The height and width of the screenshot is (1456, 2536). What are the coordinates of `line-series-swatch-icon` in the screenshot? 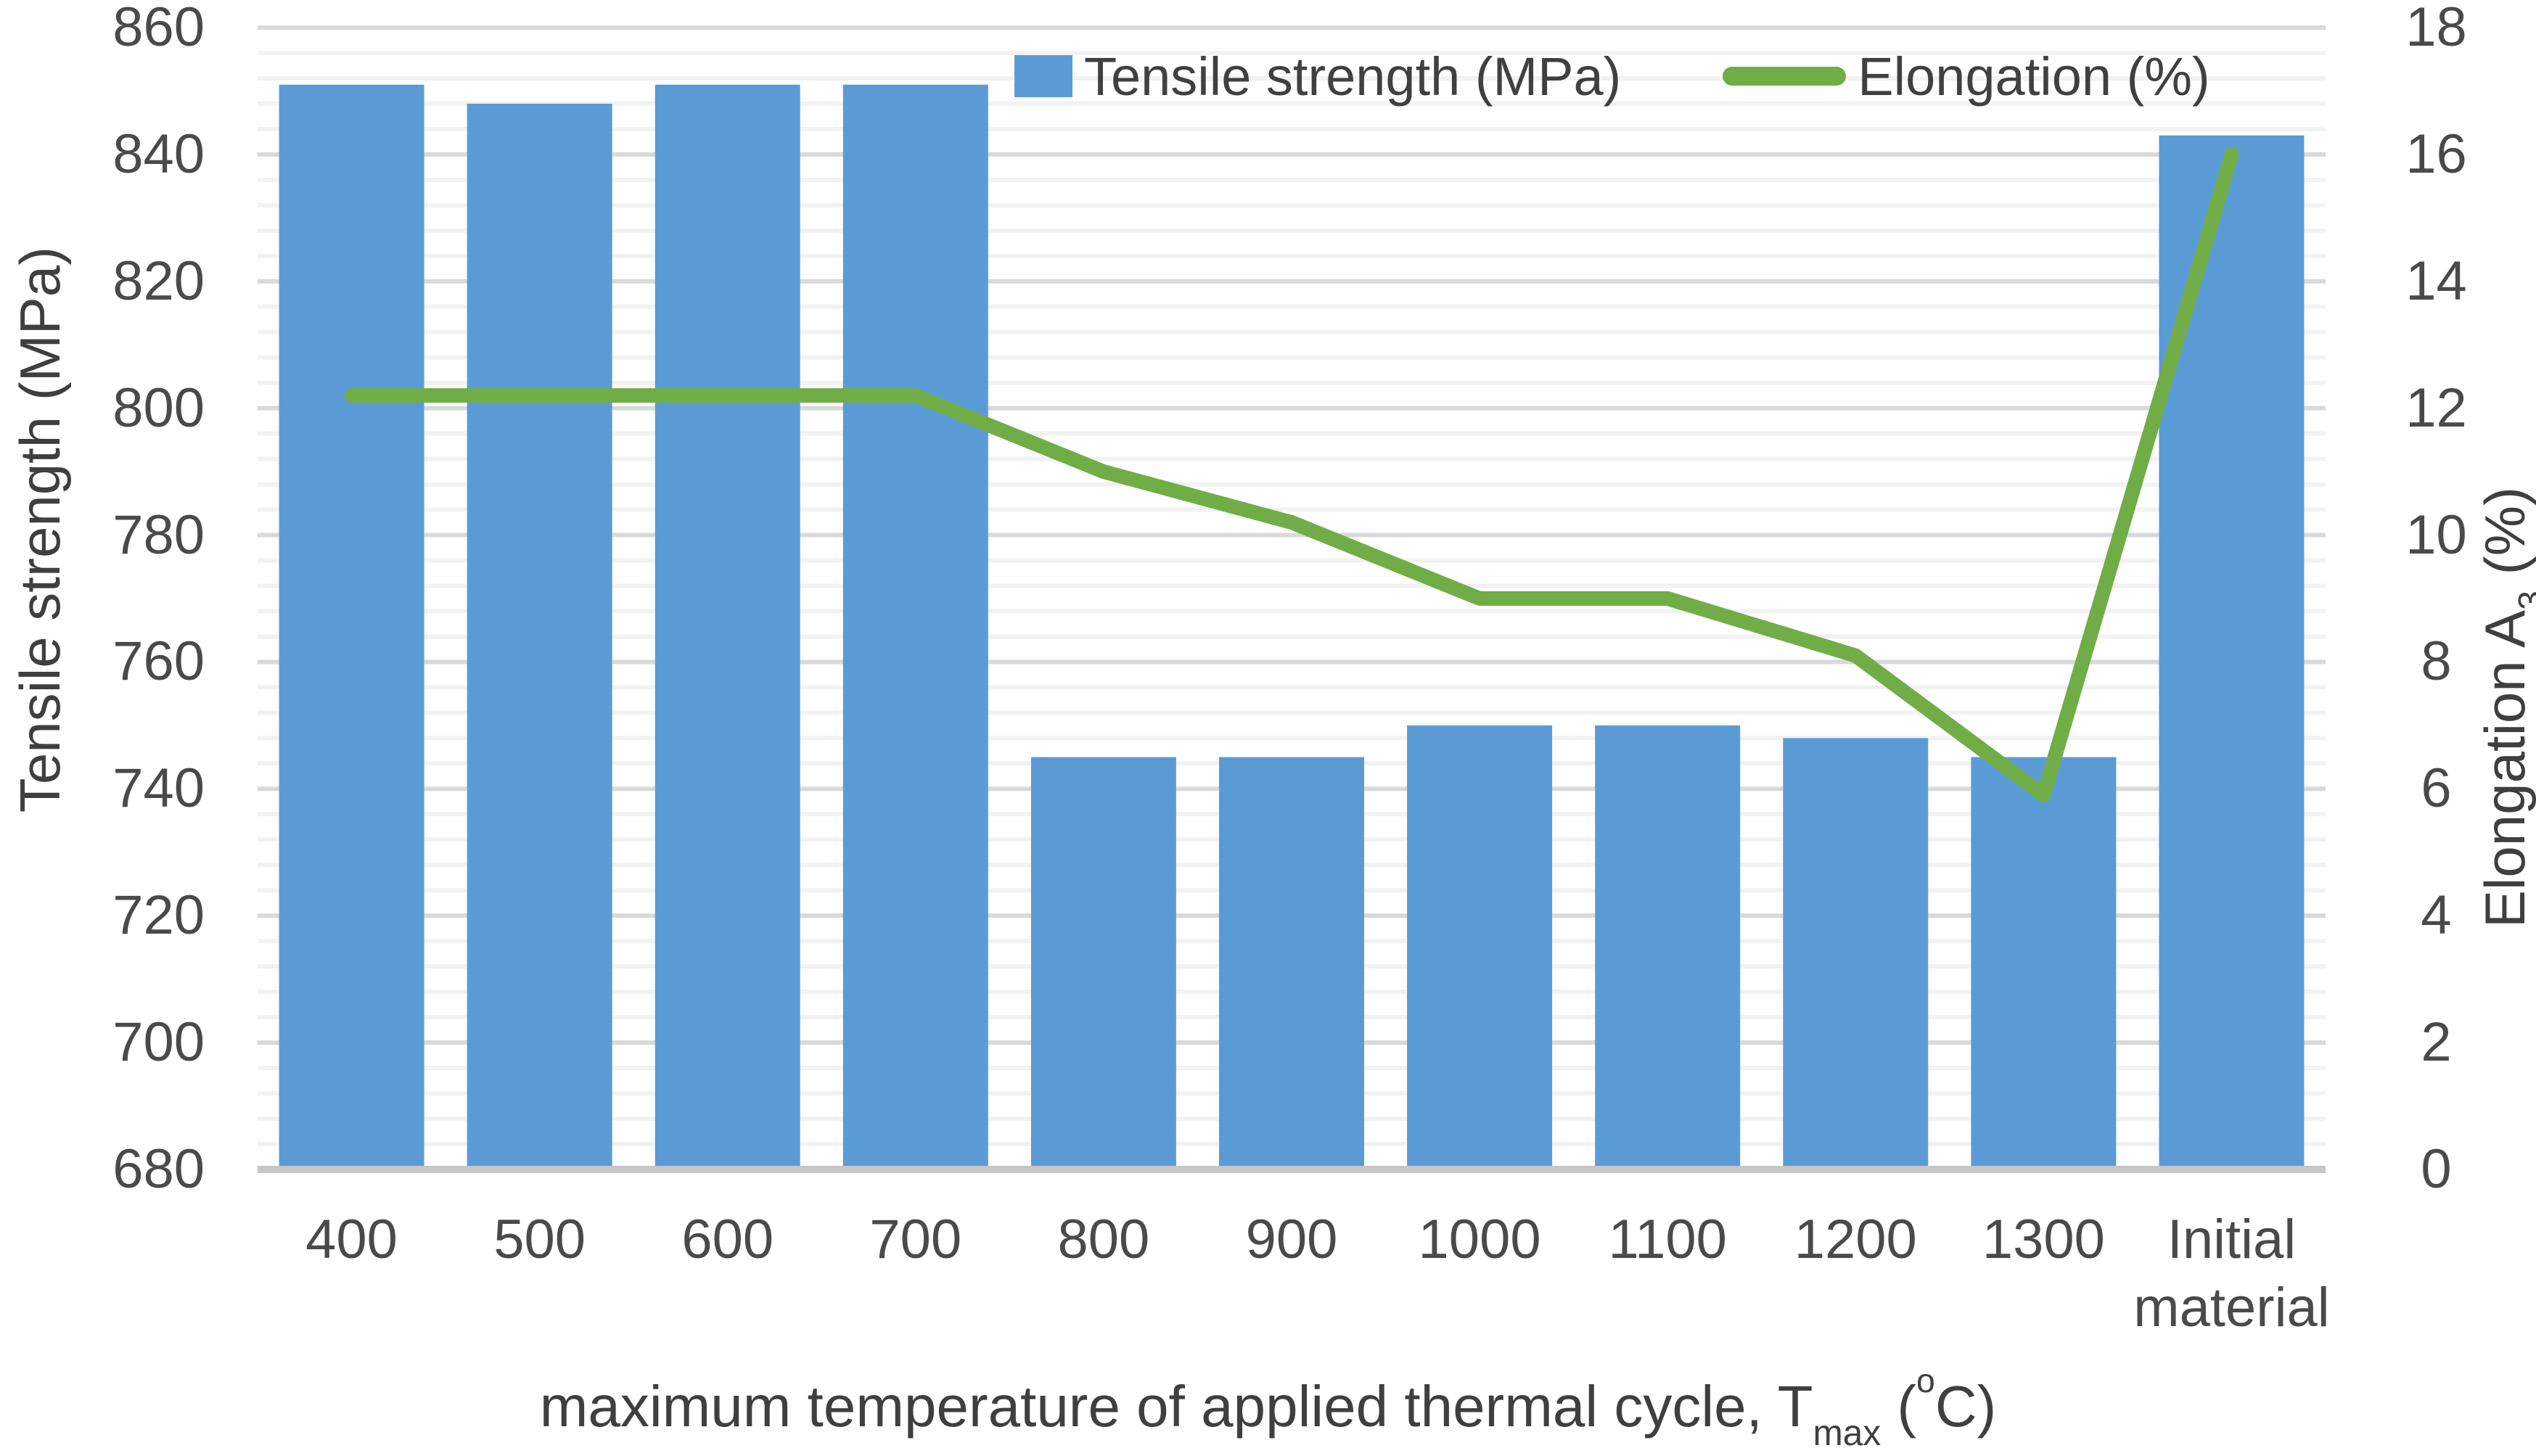 It's located at (1785, 76).